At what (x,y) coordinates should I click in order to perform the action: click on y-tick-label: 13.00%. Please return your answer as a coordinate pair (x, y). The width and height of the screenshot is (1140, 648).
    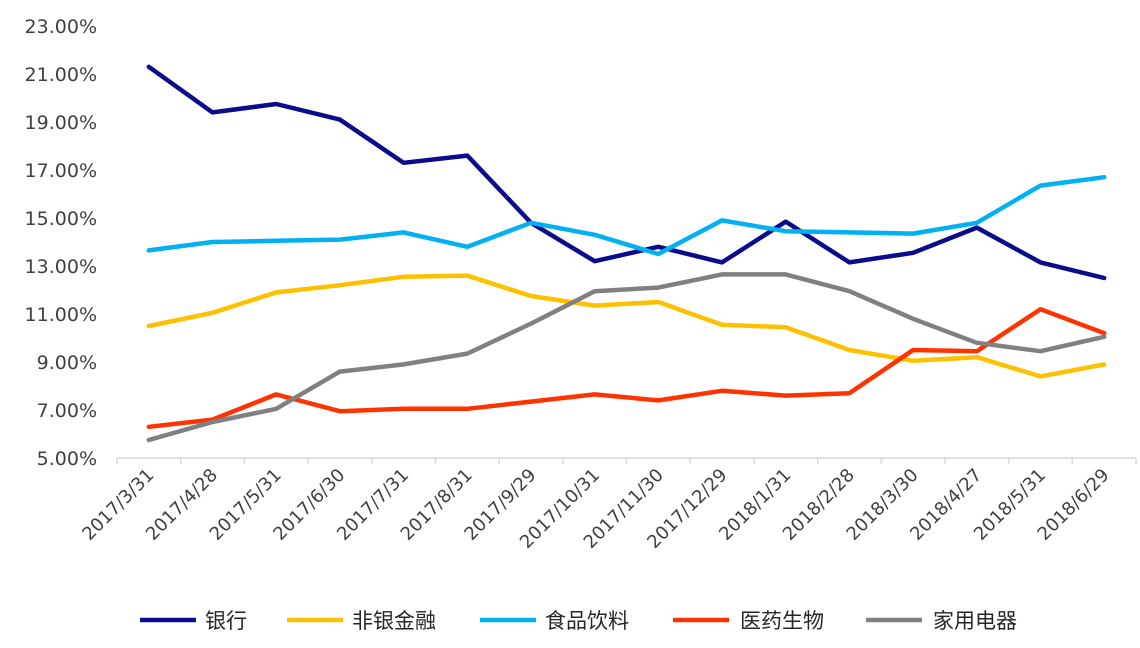
    Looking at the image, I should click on (61, 267).